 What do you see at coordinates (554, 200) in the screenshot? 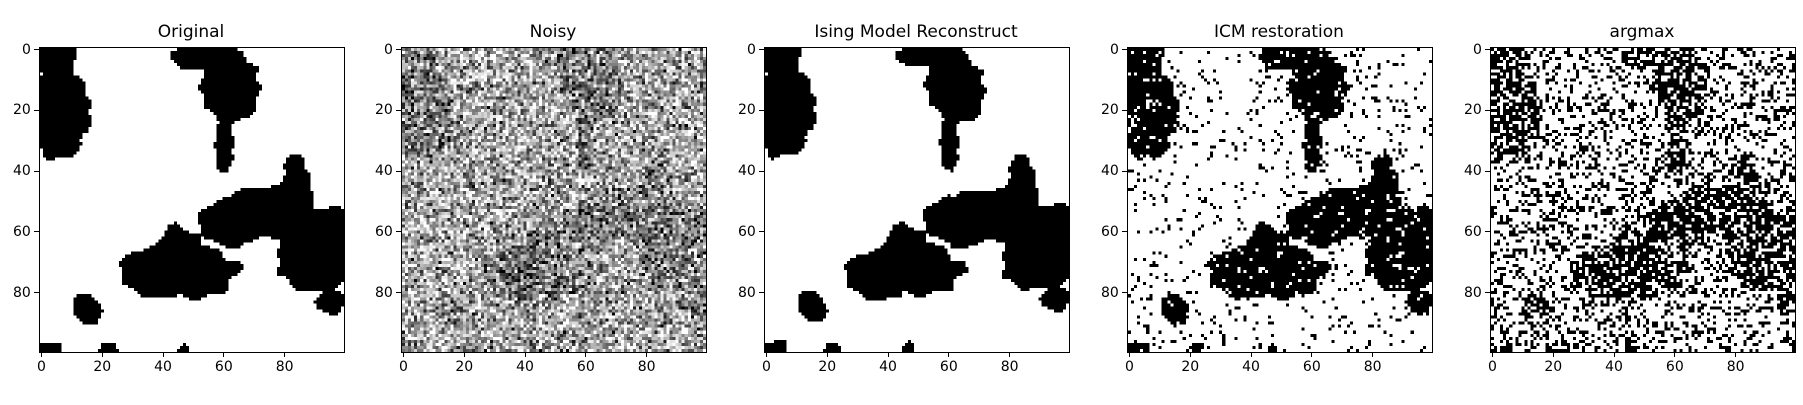
I see `image-noisy` at bounding box center [554, 200].